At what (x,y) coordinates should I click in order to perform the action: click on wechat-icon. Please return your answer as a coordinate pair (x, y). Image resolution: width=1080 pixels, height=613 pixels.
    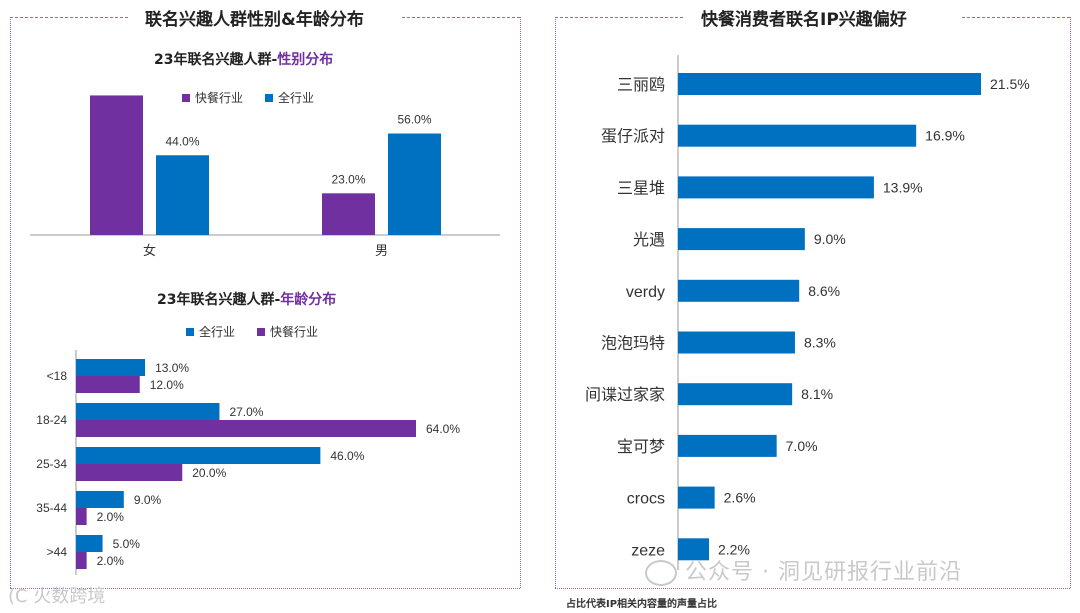
    Looking at the image, I should click on (661, 573).